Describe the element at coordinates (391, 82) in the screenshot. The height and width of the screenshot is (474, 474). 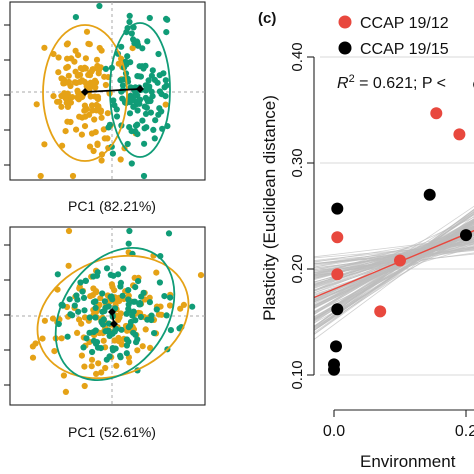
I see `panel-c-r2-annotation: R2 = 0.621; P <` at that location.